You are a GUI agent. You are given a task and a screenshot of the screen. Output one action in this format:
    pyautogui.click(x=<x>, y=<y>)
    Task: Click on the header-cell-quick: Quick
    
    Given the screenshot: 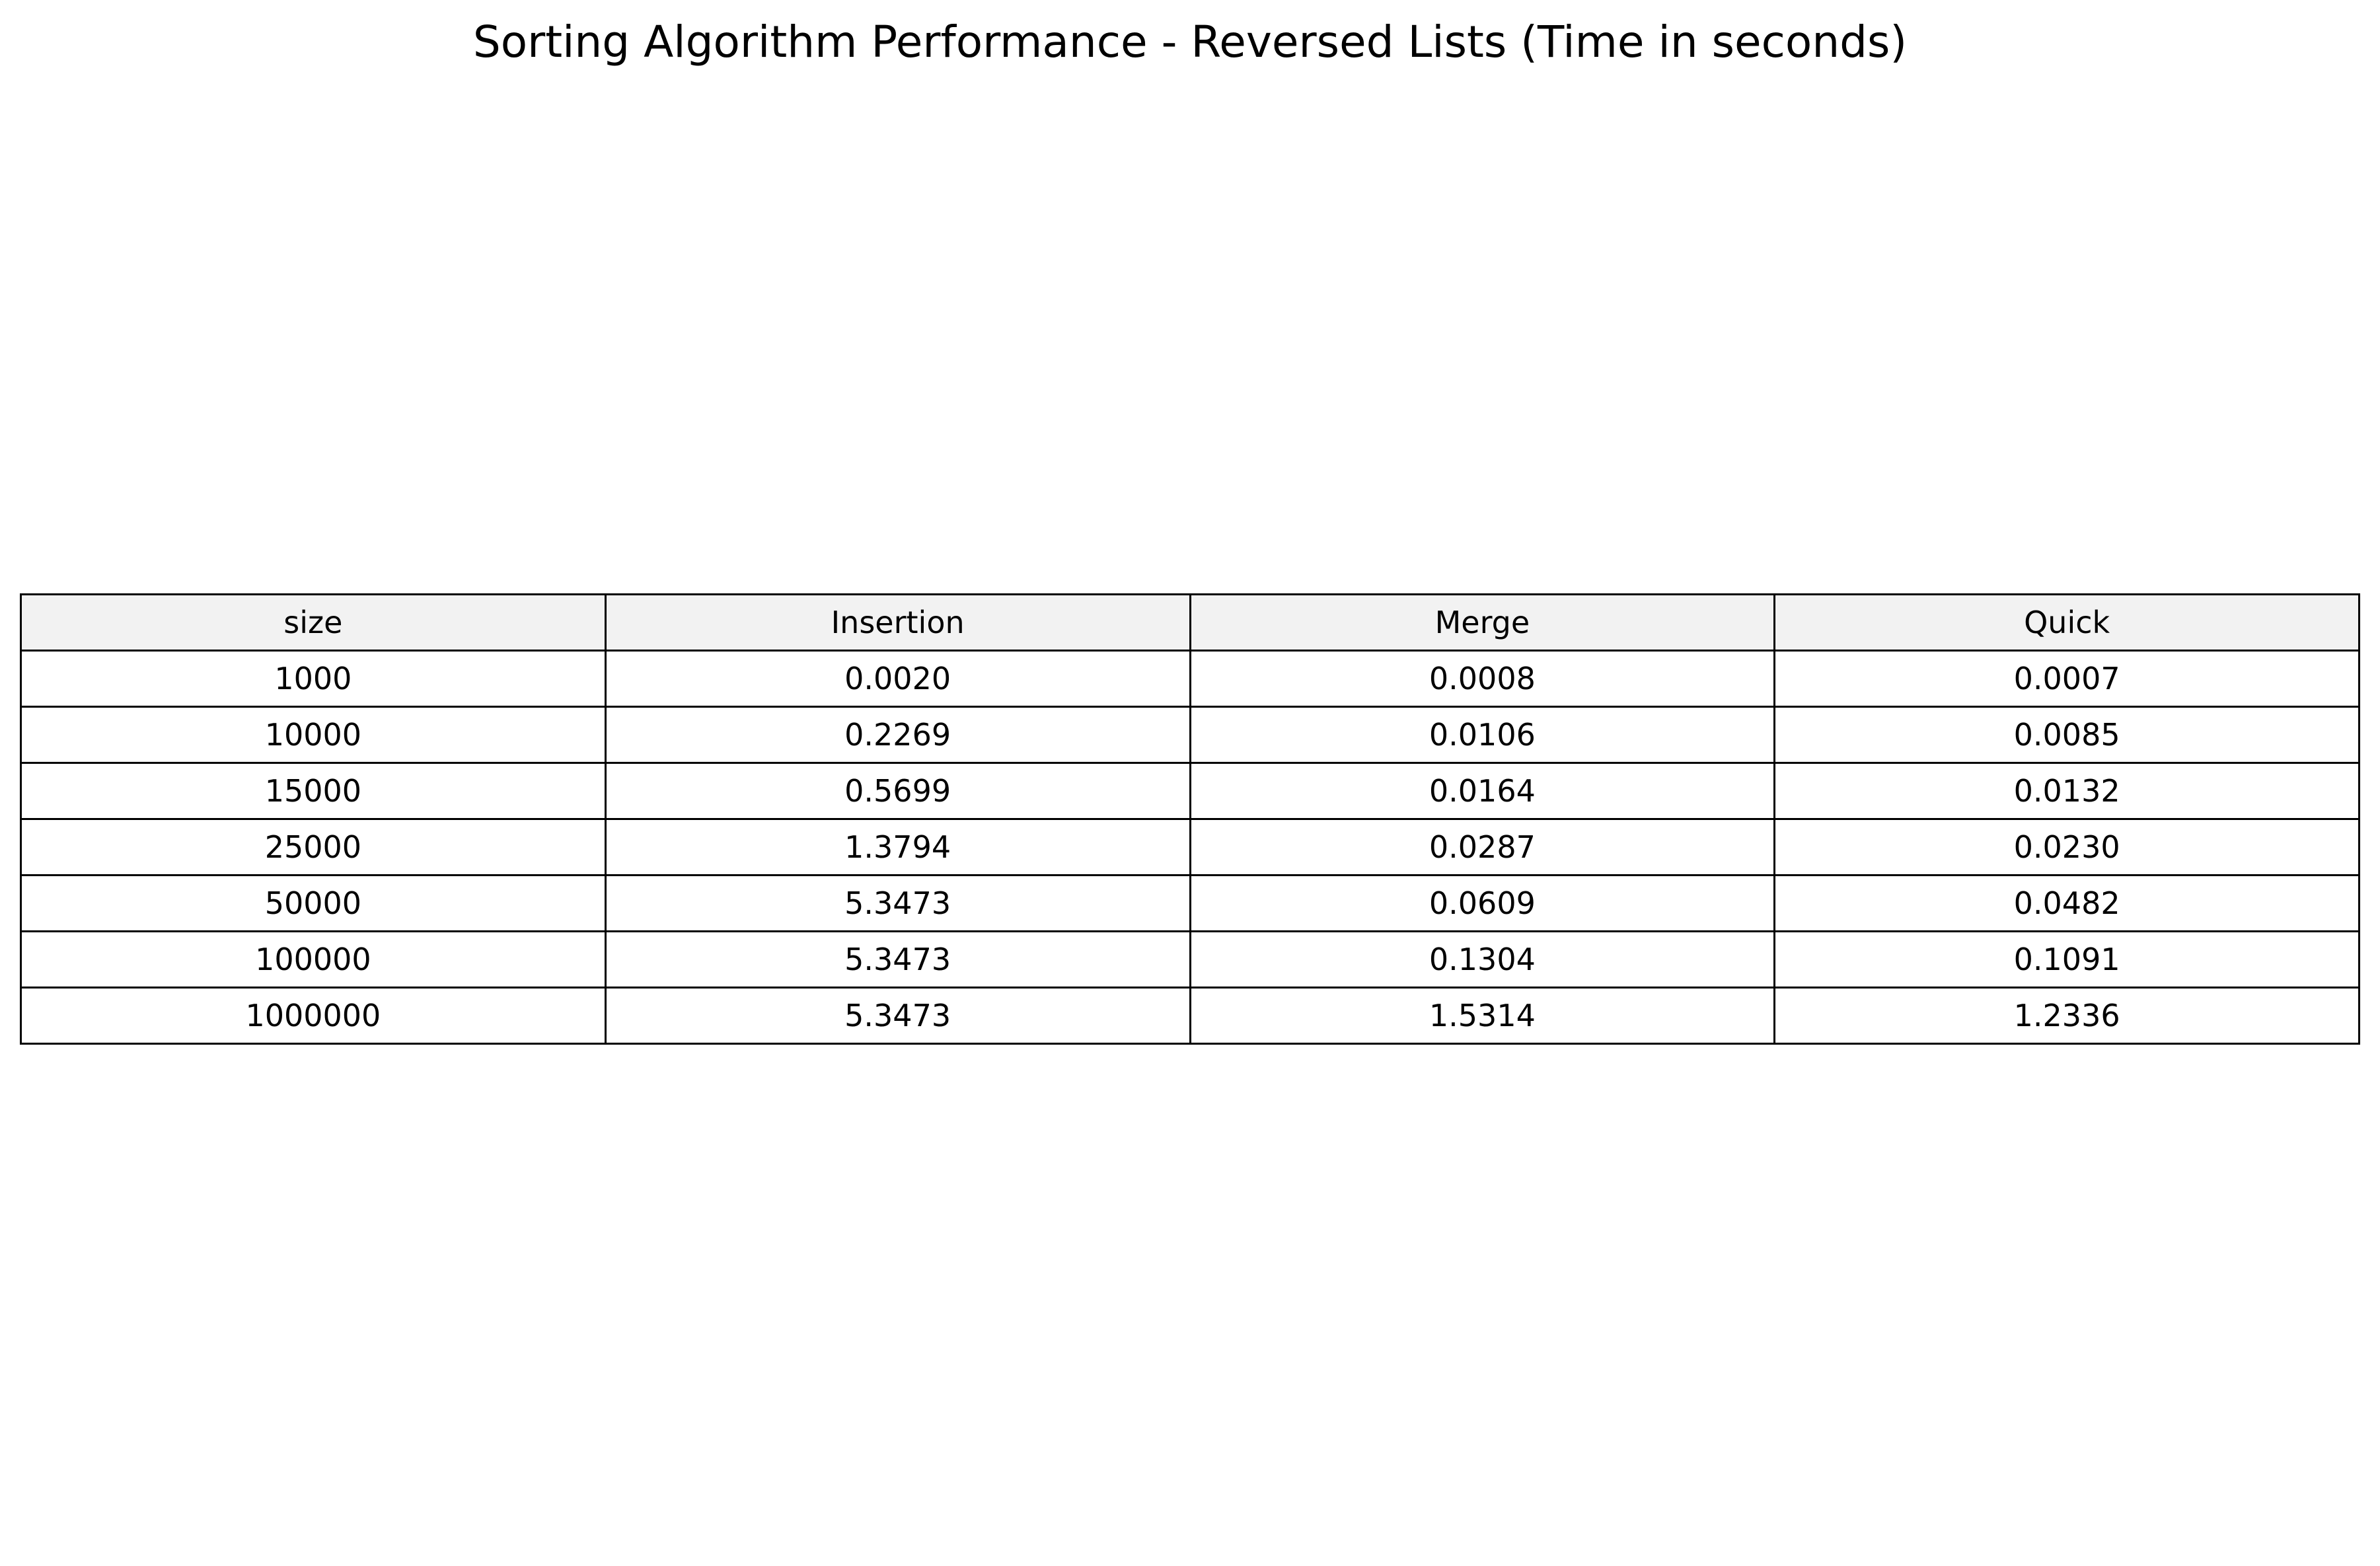 What is the action you would take?
    pyautogui.click(x=2066, y=622)
    